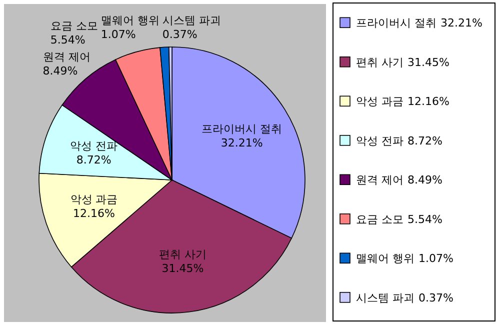 The width and height of the screenshot is (500, 327). I want to click on legend-label: 프라이버시 절취, so click(396, 23).